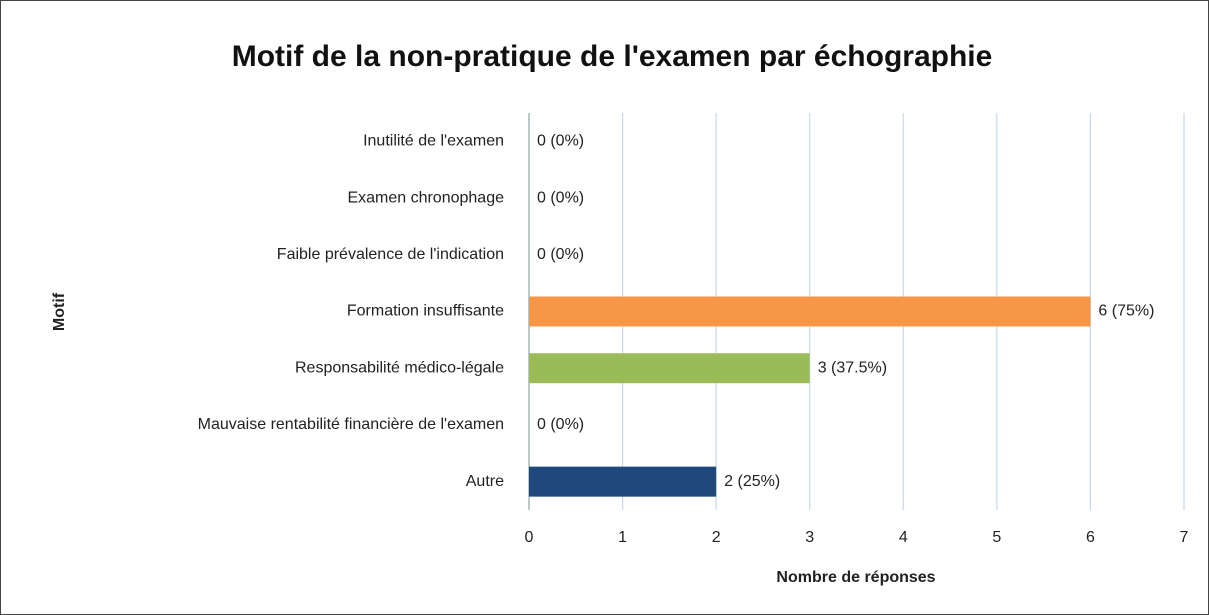  What do you see at coordinates (622, 537) in the screenshot?
I see `x-tick-label: 1` at bounding box center [622, 537].